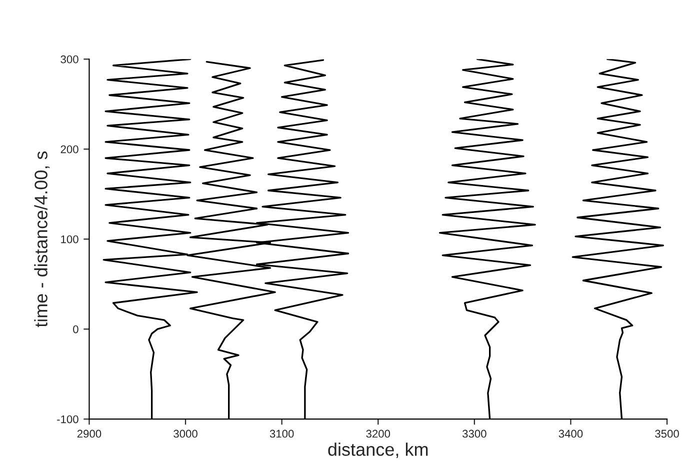  Describe the element at coordinates (282, 434) in the screenshot. I see `x-tick-label: 3100` at that location.